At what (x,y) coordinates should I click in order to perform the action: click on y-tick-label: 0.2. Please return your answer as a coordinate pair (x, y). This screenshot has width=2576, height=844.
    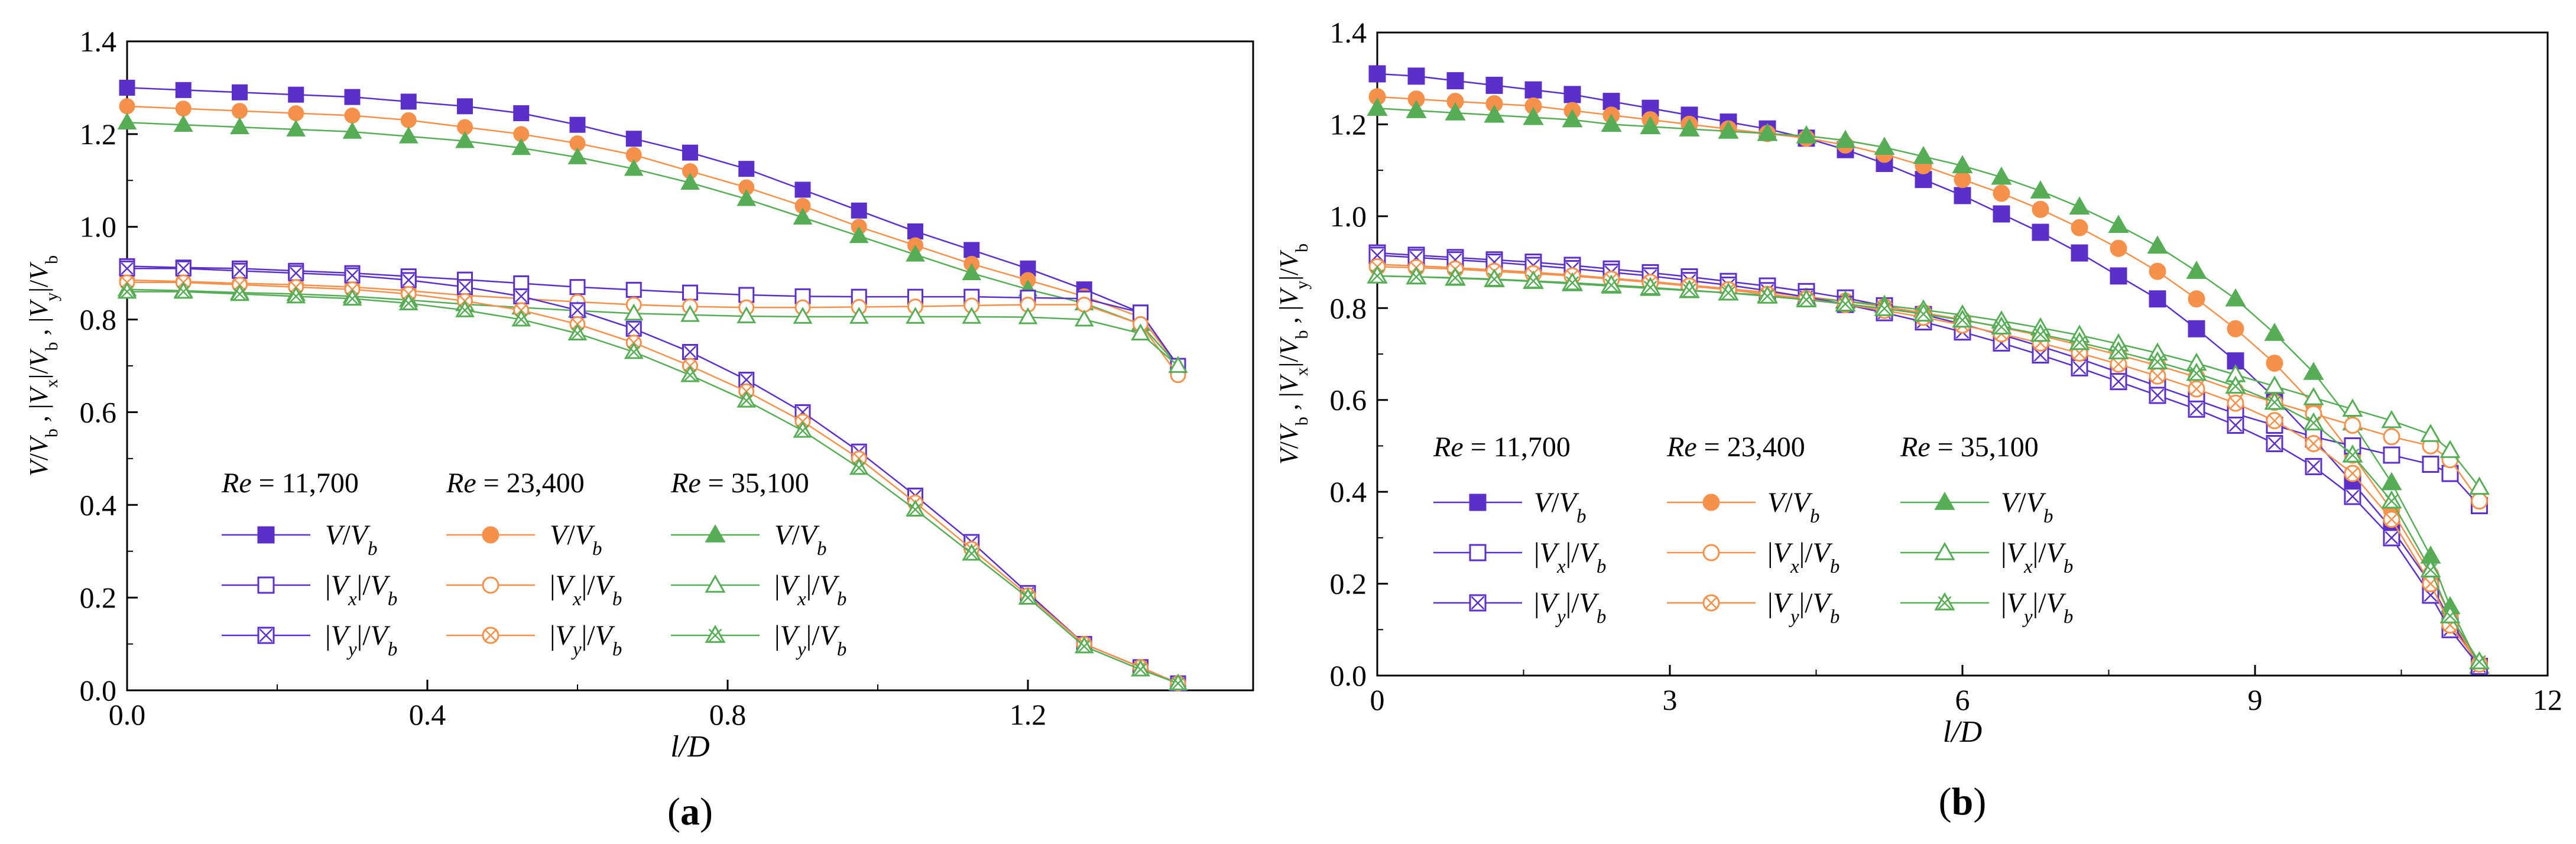
    Looking at the image, I should click on (1348, 583).